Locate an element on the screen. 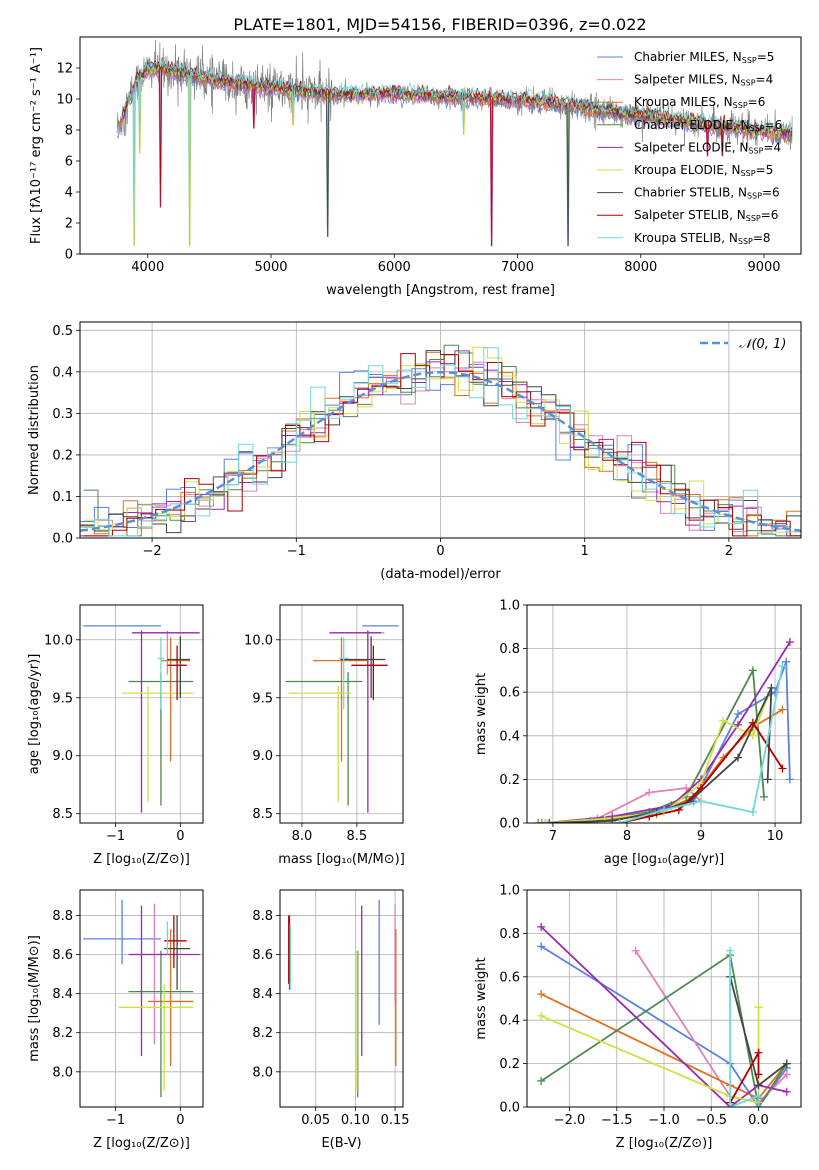  x-tick-label: 8.5 is located at coordinates (357, 836).